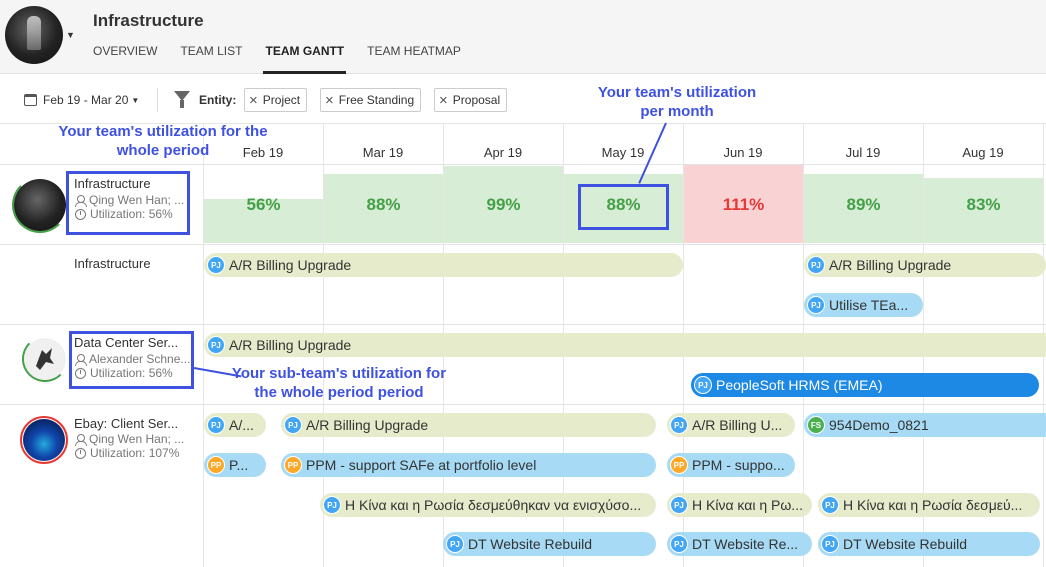 This screenshot has width=1046, height=567. I want to click on filter-chip-project: × Project, so click(276, 100).